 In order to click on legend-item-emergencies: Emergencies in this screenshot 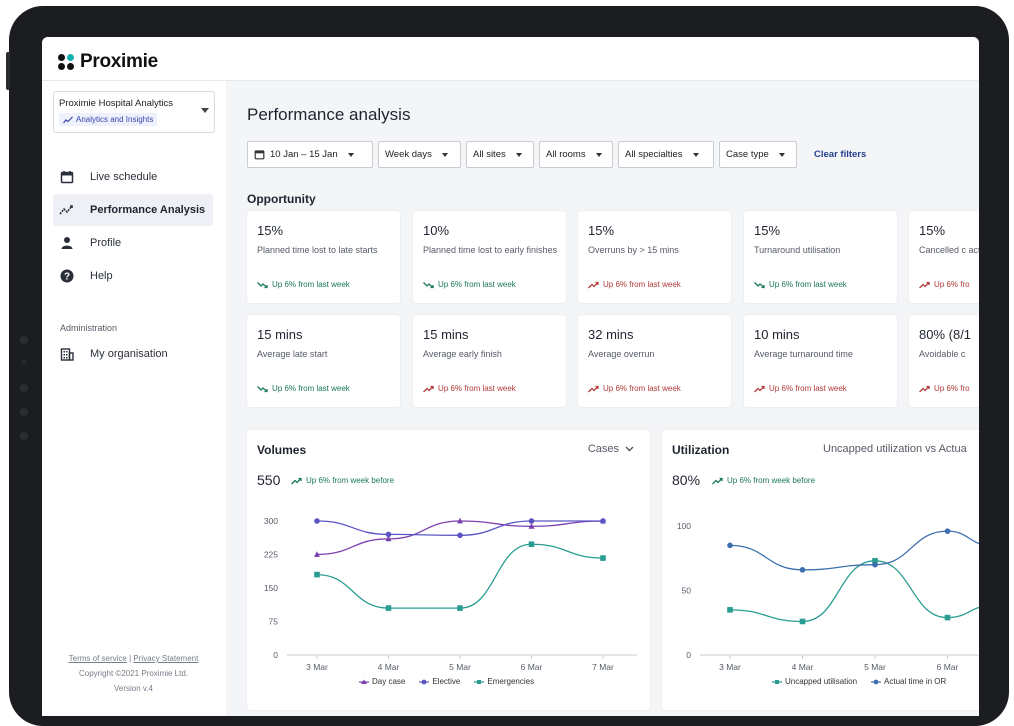, I will do `click(504, 681)`.